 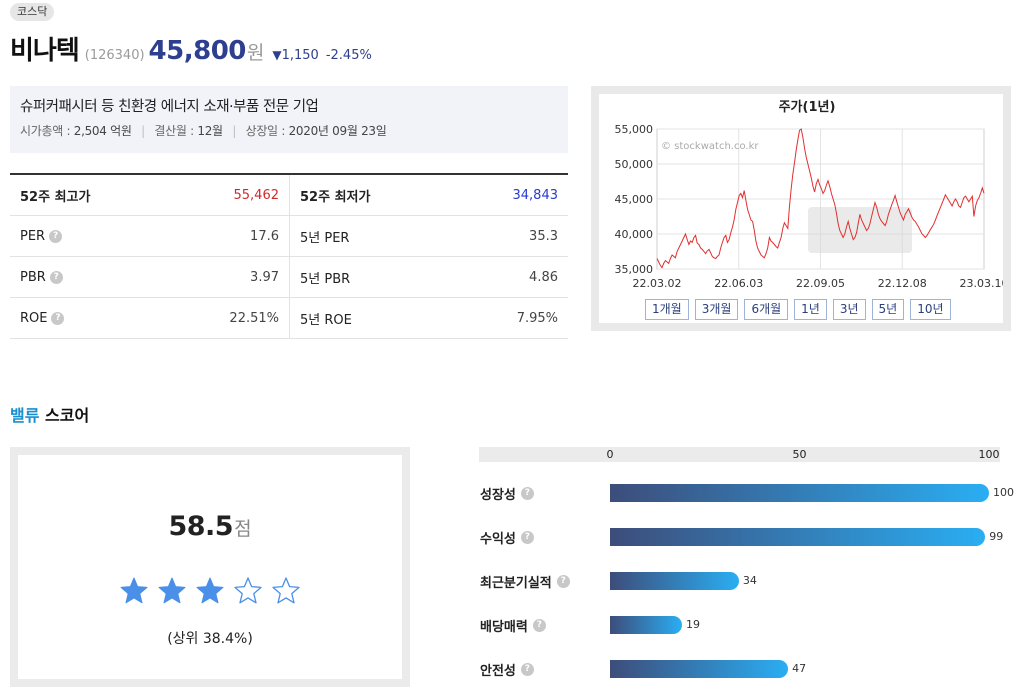 What do you see at coordinates (849, 309) in the screenshot?
I see `period-3y-button: 3년` at bounding box center [849, 309].